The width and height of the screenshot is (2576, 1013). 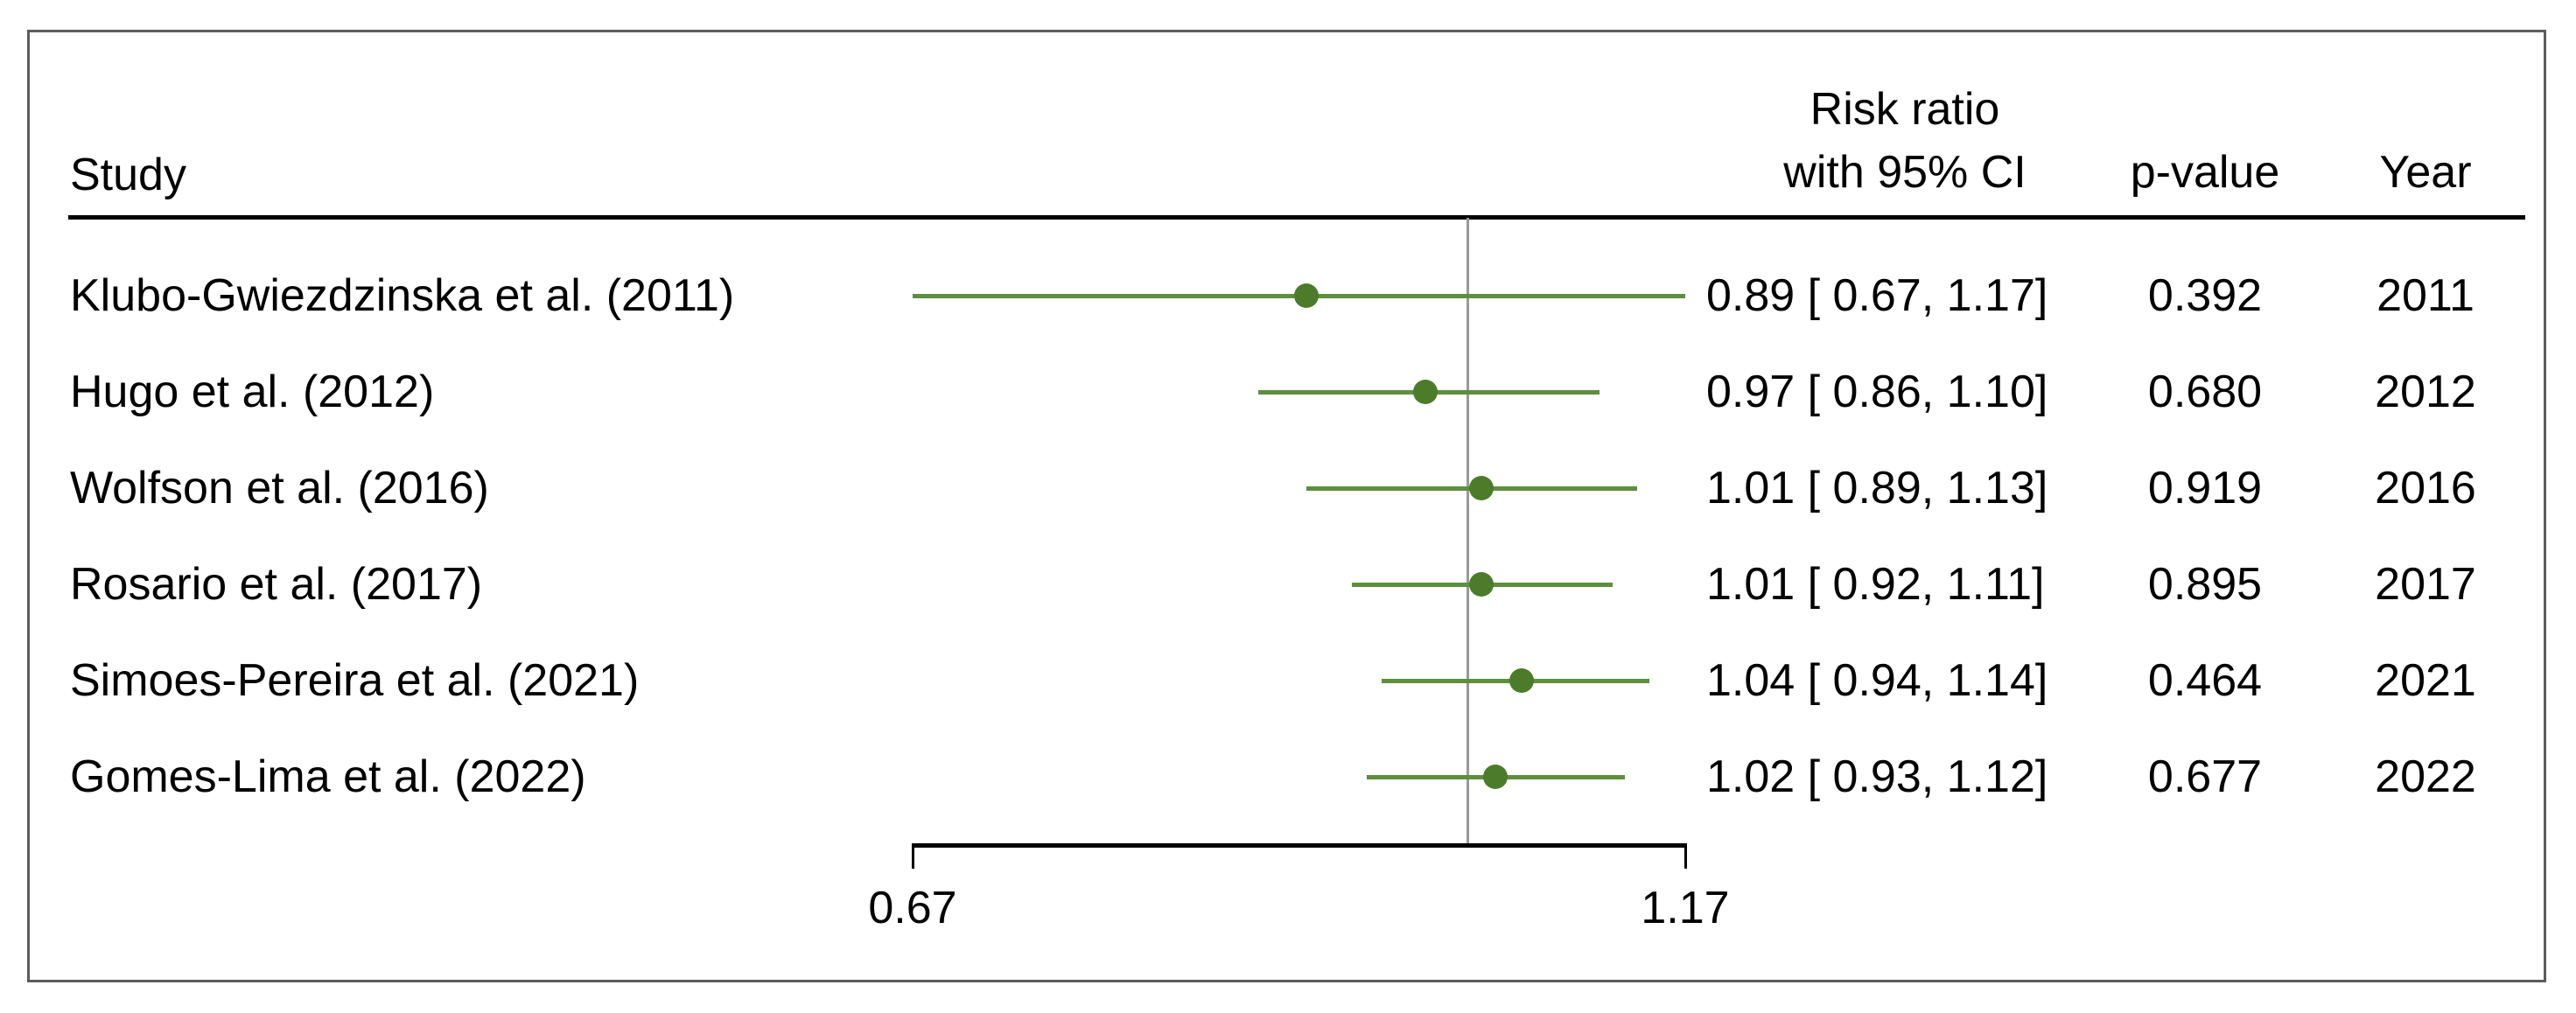 What do you see at coordinates (2205, 584) in the screenshot?
I see `p-value: 0.895` at bounding box center [2205, 584].